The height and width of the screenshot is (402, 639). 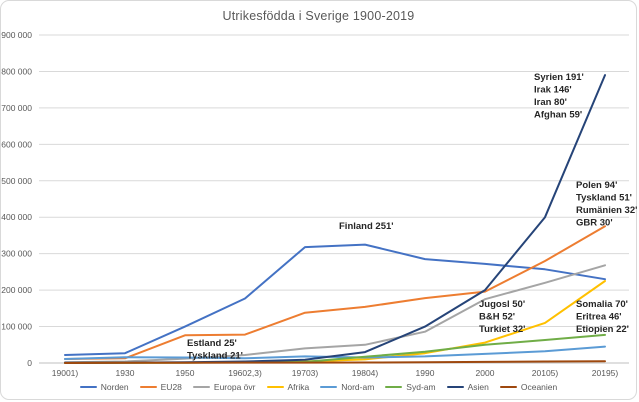 I want to click on series-line-syd-am, so click(x=335, y=348).